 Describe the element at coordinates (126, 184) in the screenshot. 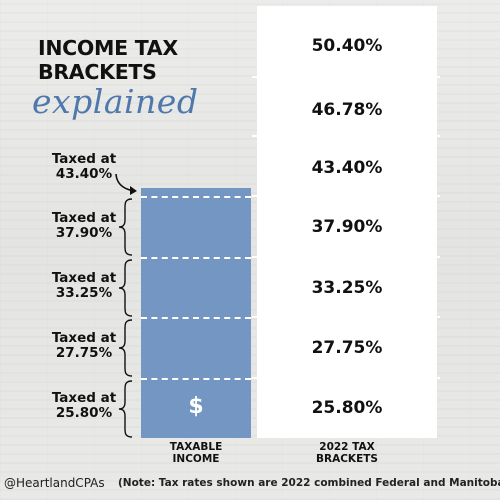

I see `curved-arrow-icon` at that location.